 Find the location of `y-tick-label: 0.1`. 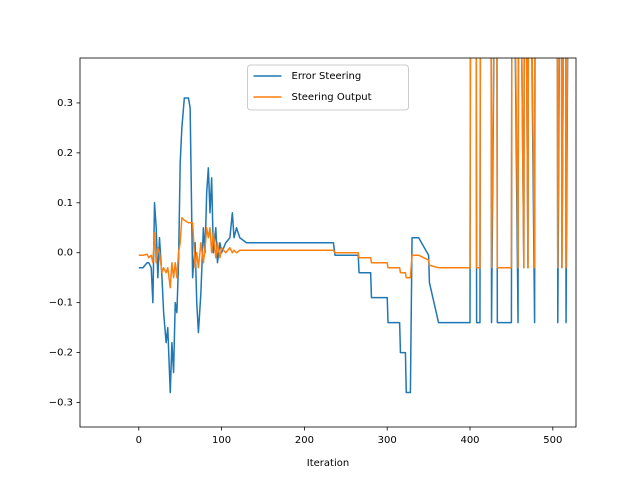

y-tick-label: 0.1 is located at coordinates (65, 203).